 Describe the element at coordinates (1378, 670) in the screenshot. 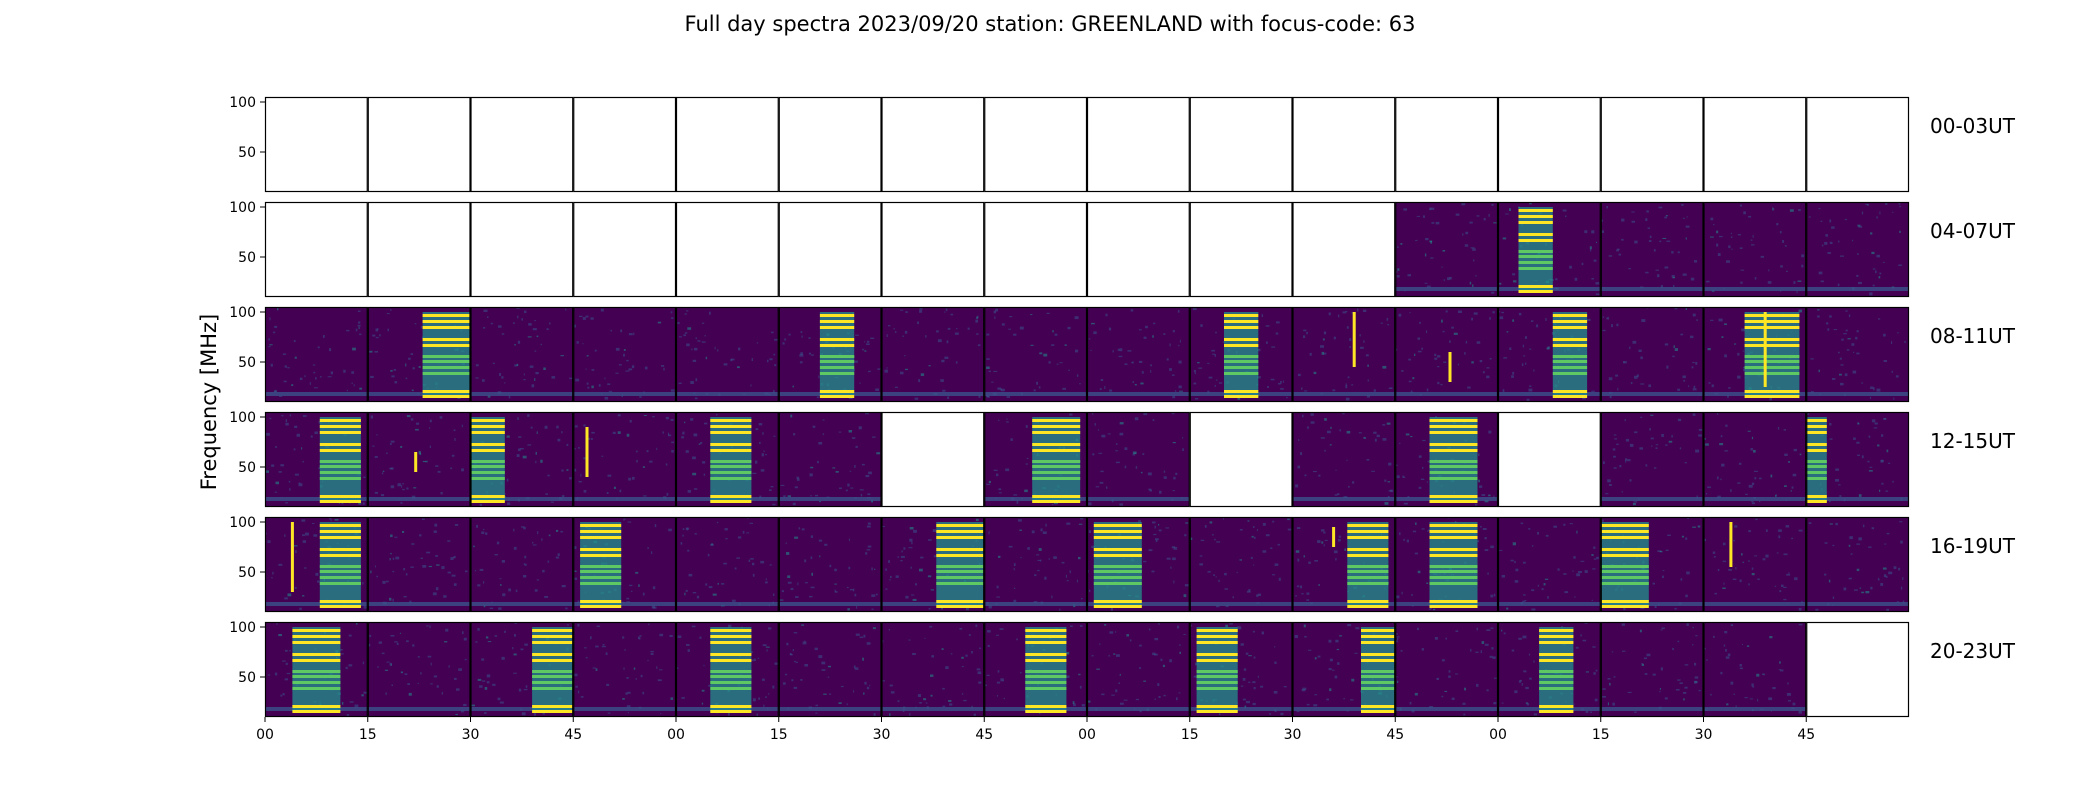

I see `burst-mark` at that location.